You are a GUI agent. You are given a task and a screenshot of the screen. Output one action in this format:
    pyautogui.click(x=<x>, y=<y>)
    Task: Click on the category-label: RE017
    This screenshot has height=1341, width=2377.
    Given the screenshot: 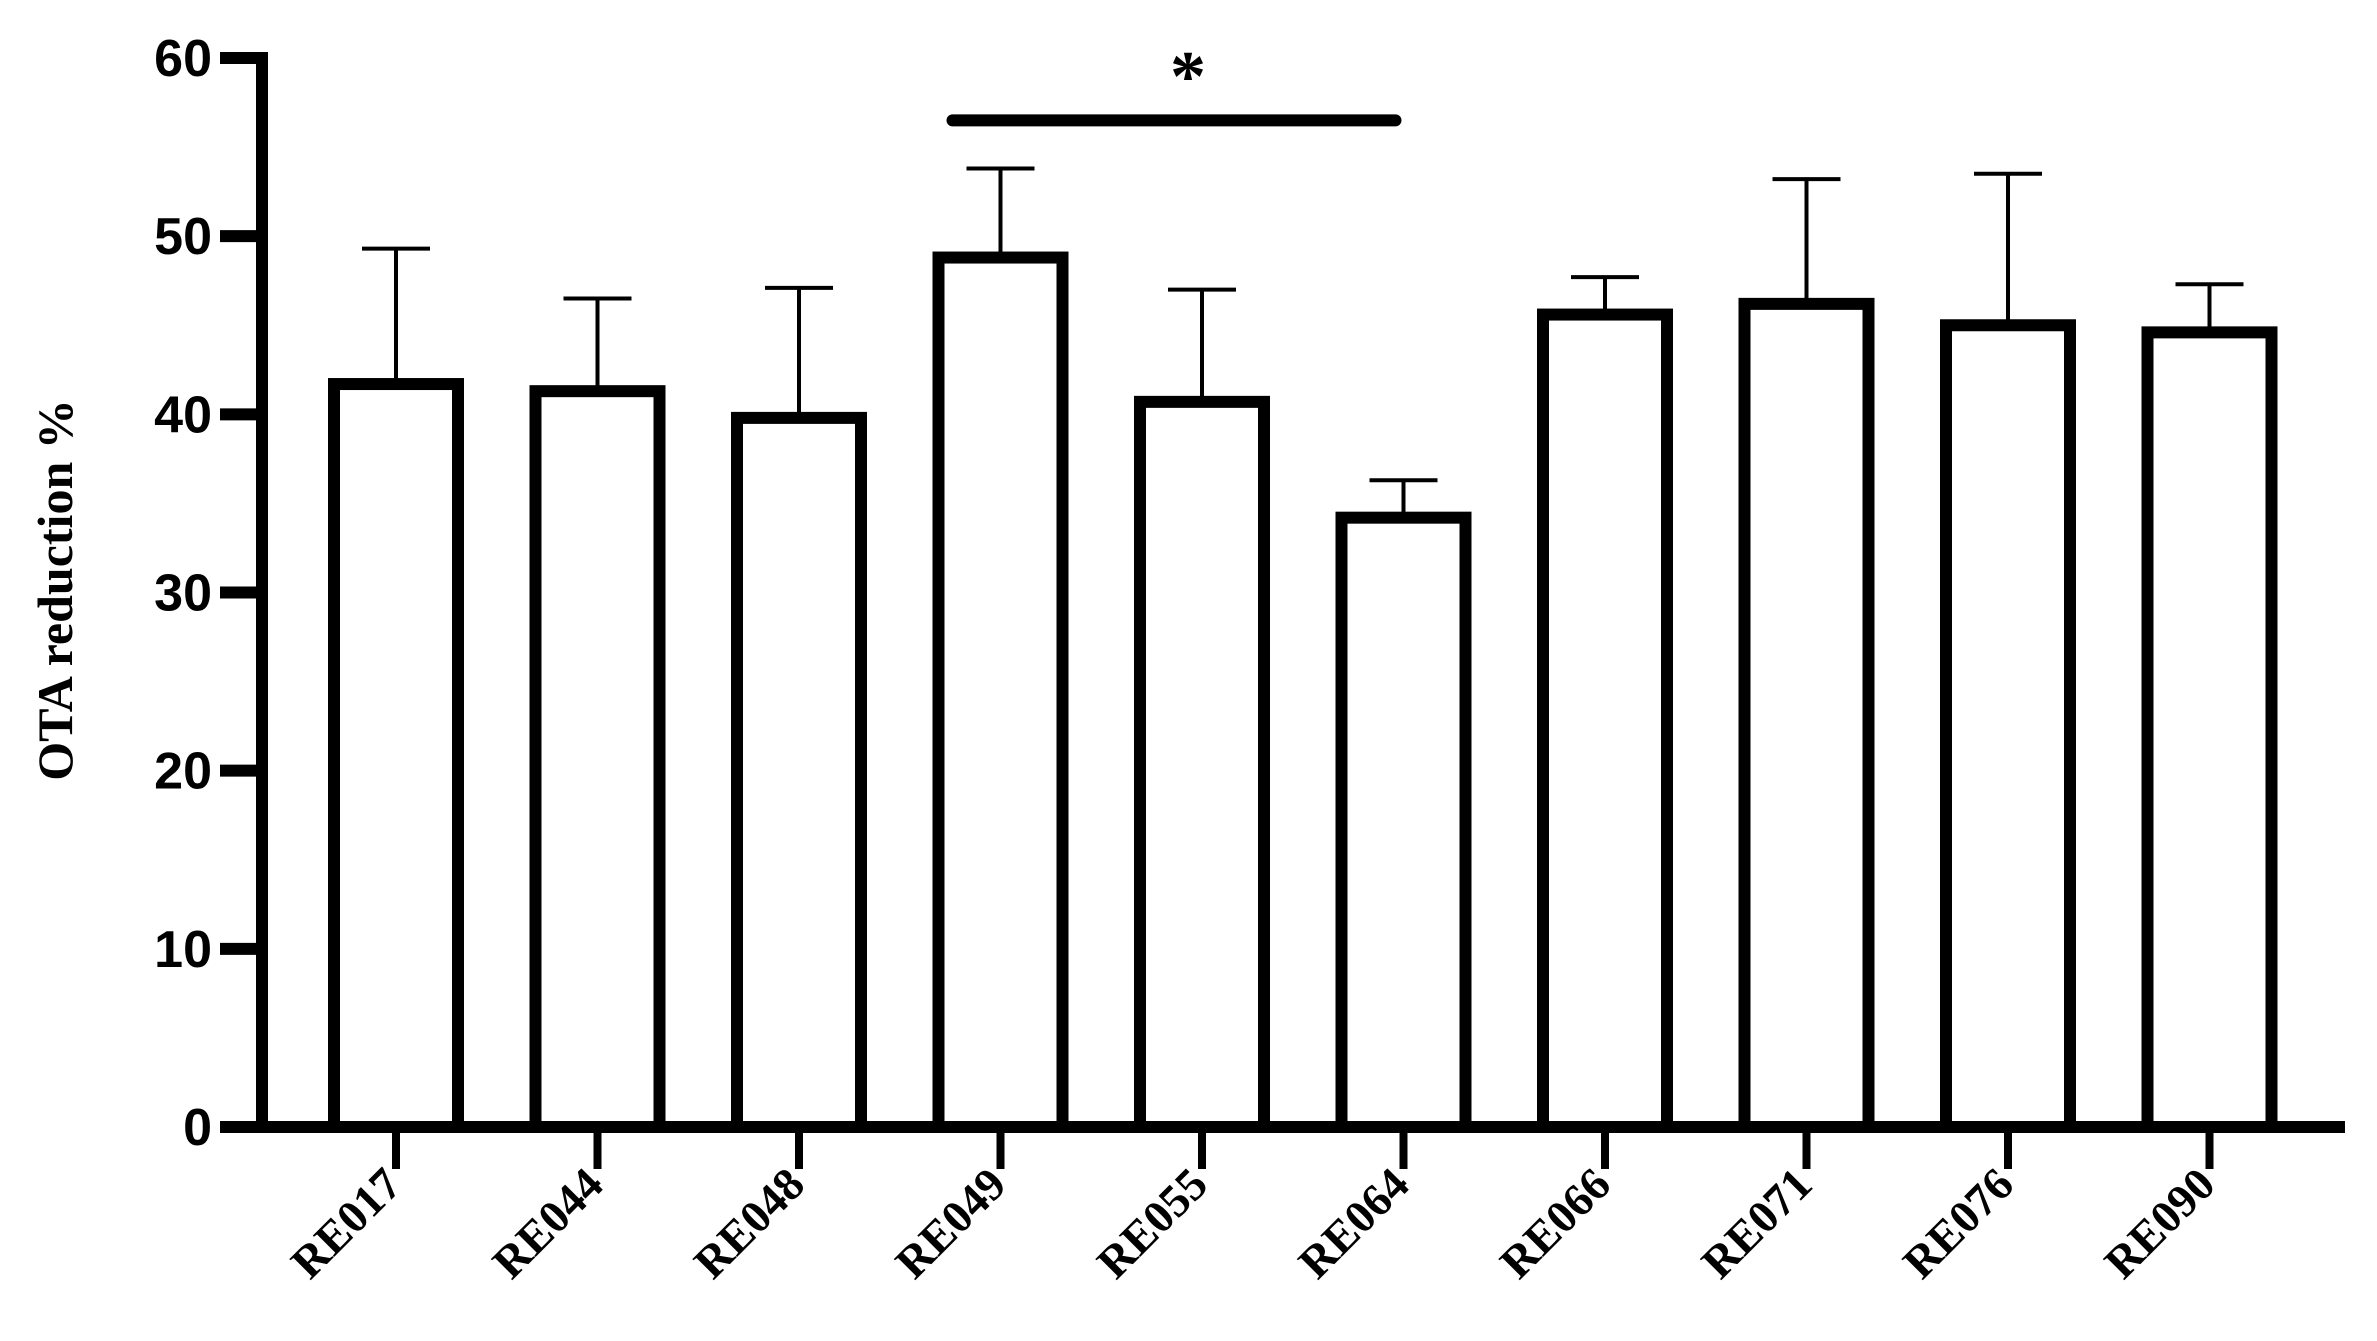 What is the action you would take?
    pyautogui.click(x=346, y=1223)
    